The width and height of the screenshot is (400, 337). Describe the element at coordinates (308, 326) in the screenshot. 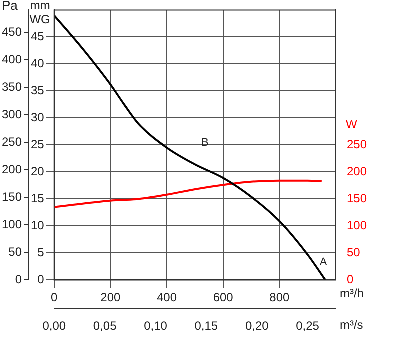

I see `x2-tick-label: 0,25` at that location.